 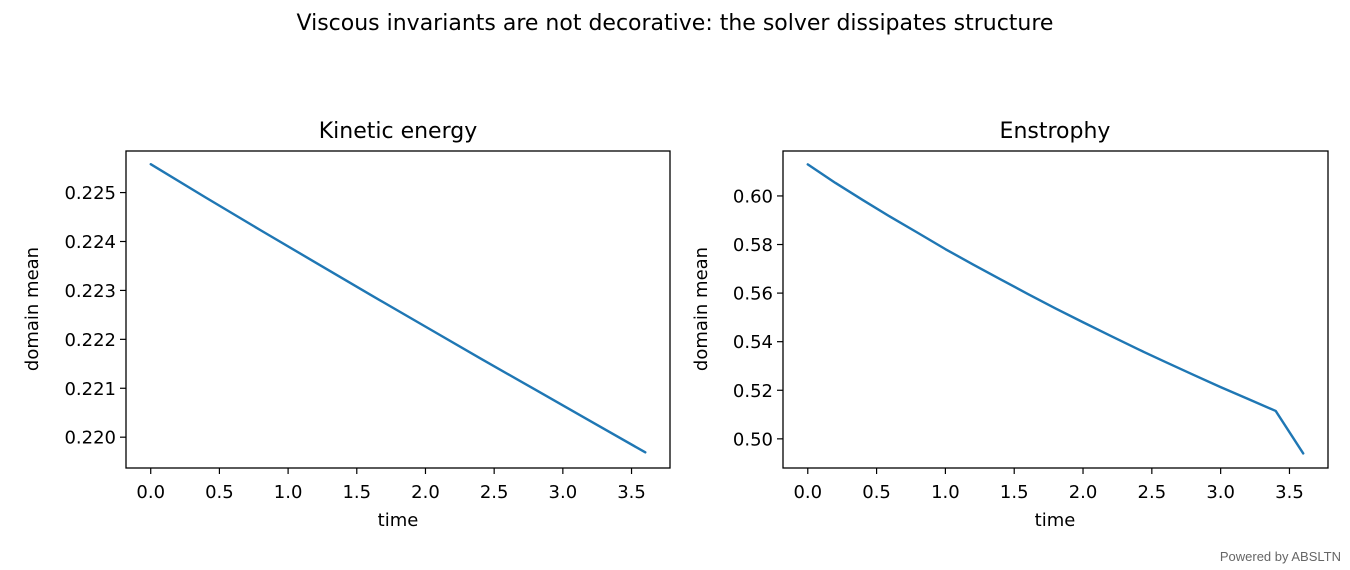 What do you see at coordinates (876, 492) in the screenshot?
I see `enstrophy-xtick-label: 0.5` at bounding box center [876, 492].